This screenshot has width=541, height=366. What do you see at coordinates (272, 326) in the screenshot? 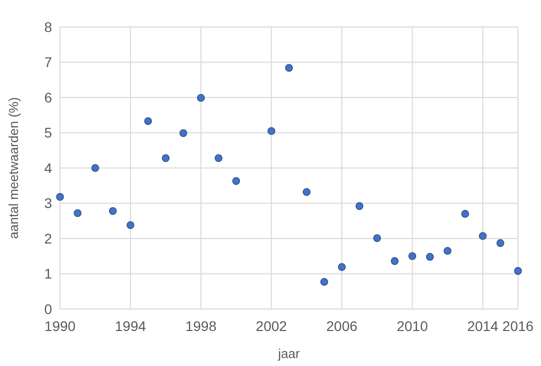
I see `x-tick-label: 2002` at bounding box center [272, 326].